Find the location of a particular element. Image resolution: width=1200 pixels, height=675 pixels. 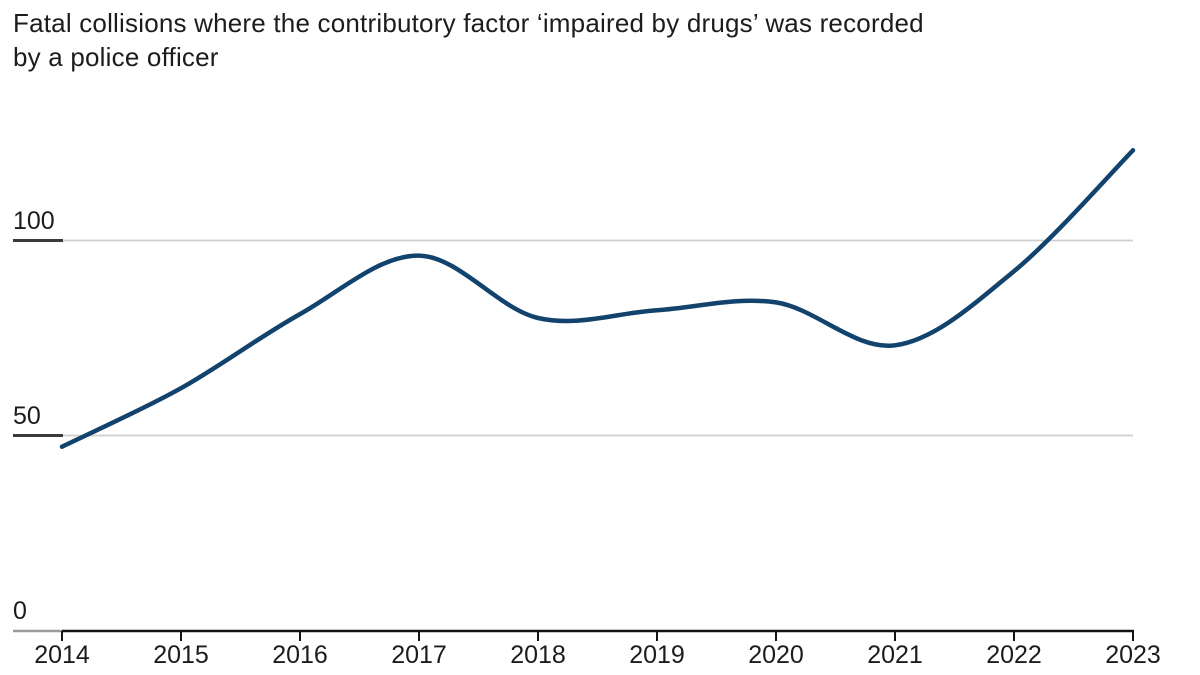

x-tick-label-2022: 2022 is located at coordinates (1014, 655).